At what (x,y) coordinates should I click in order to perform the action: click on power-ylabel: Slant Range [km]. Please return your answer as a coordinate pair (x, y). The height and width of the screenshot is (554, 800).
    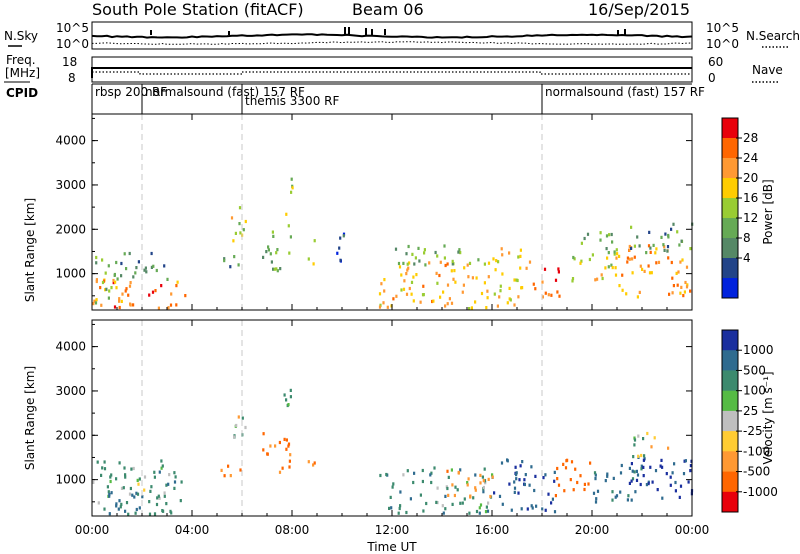
    Looking at the image, I should click on (30, 250).